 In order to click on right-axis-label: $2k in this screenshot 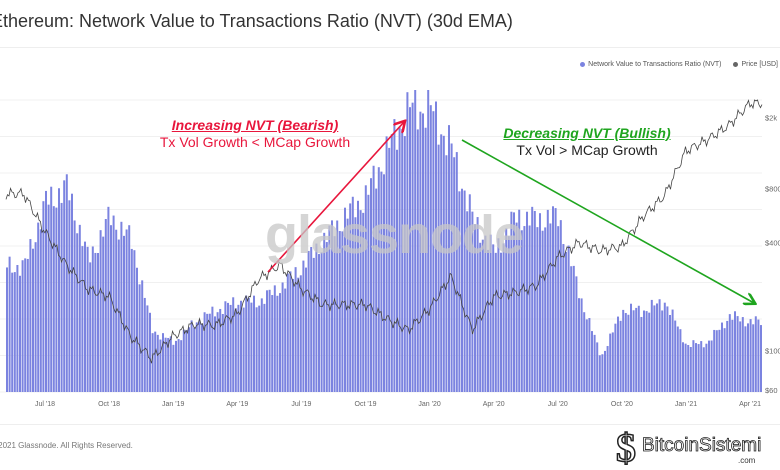, I will do `click(771, 117)`.